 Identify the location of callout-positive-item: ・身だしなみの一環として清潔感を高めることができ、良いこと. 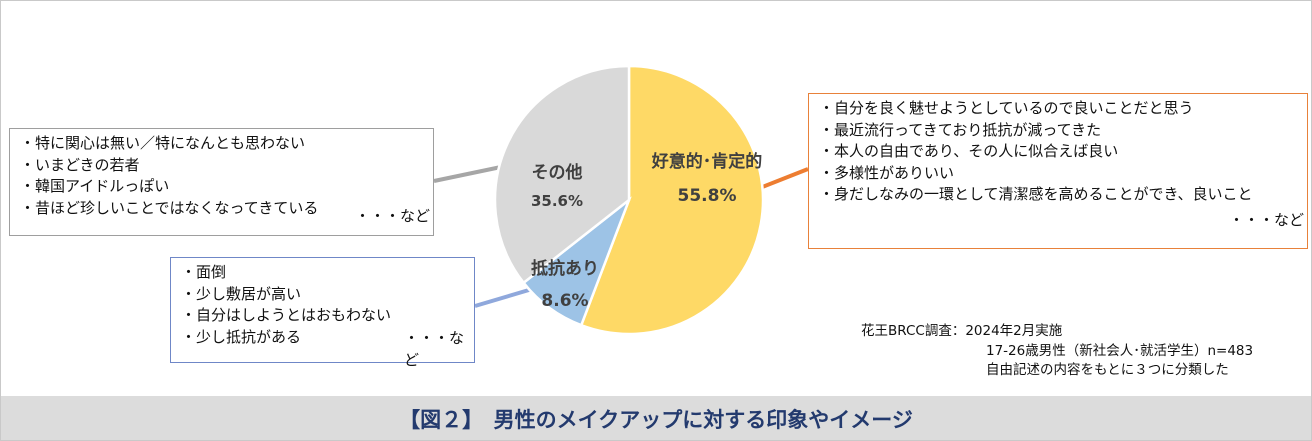
(1036, 194).